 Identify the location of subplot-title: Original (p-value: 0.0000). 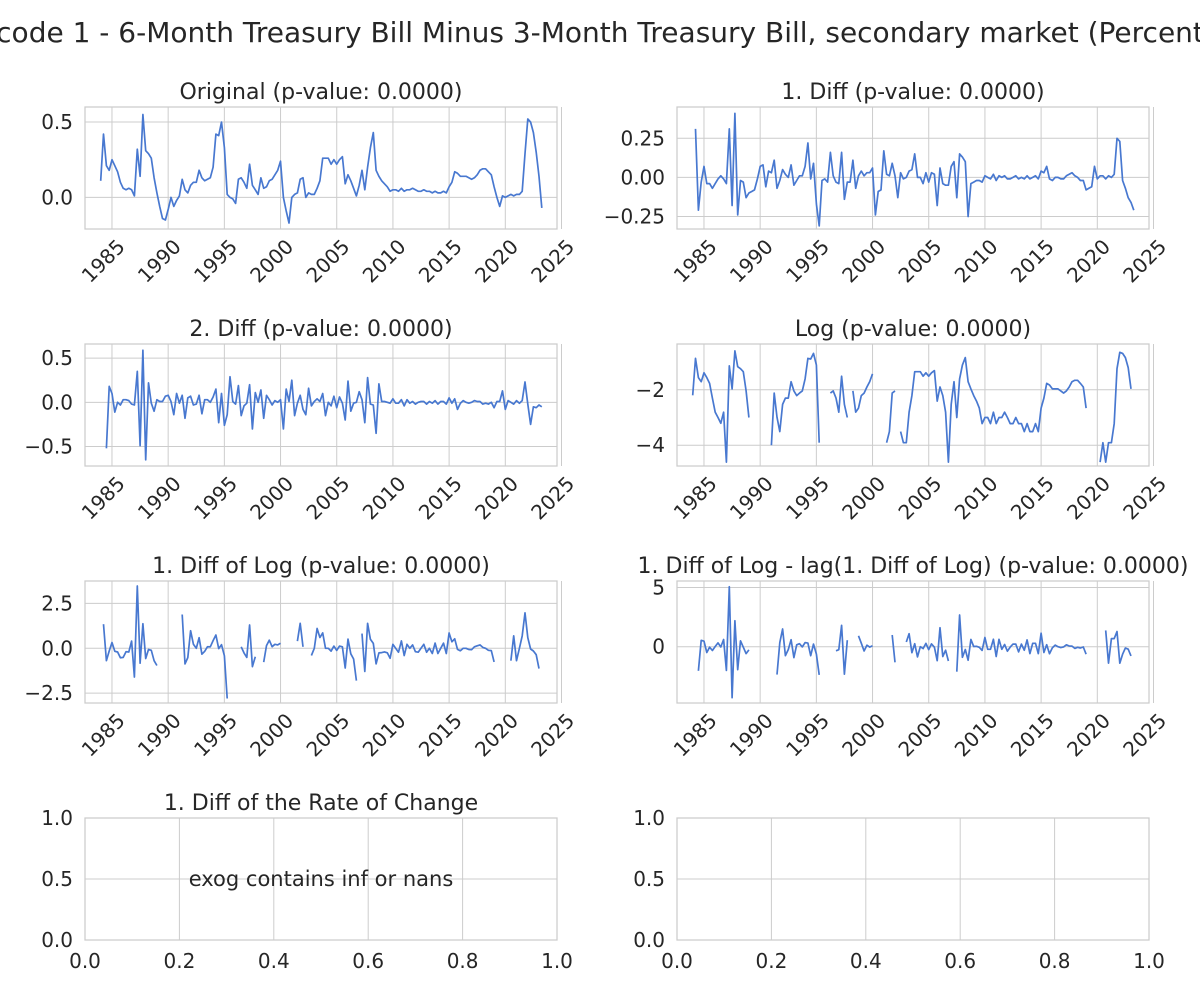
(320, 92).